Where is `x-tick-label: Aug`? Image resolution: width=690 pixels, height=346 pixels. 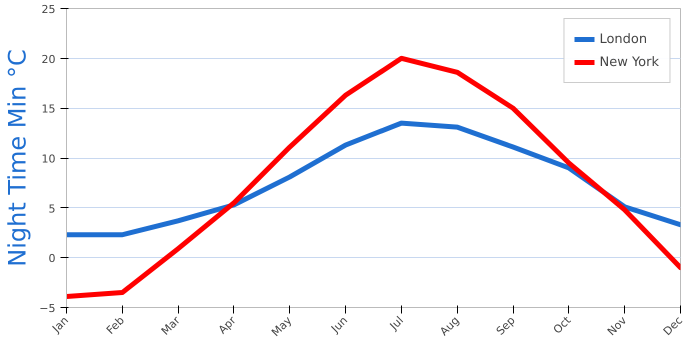
x-tick-label: Aug is located at coordinates (449, 326).